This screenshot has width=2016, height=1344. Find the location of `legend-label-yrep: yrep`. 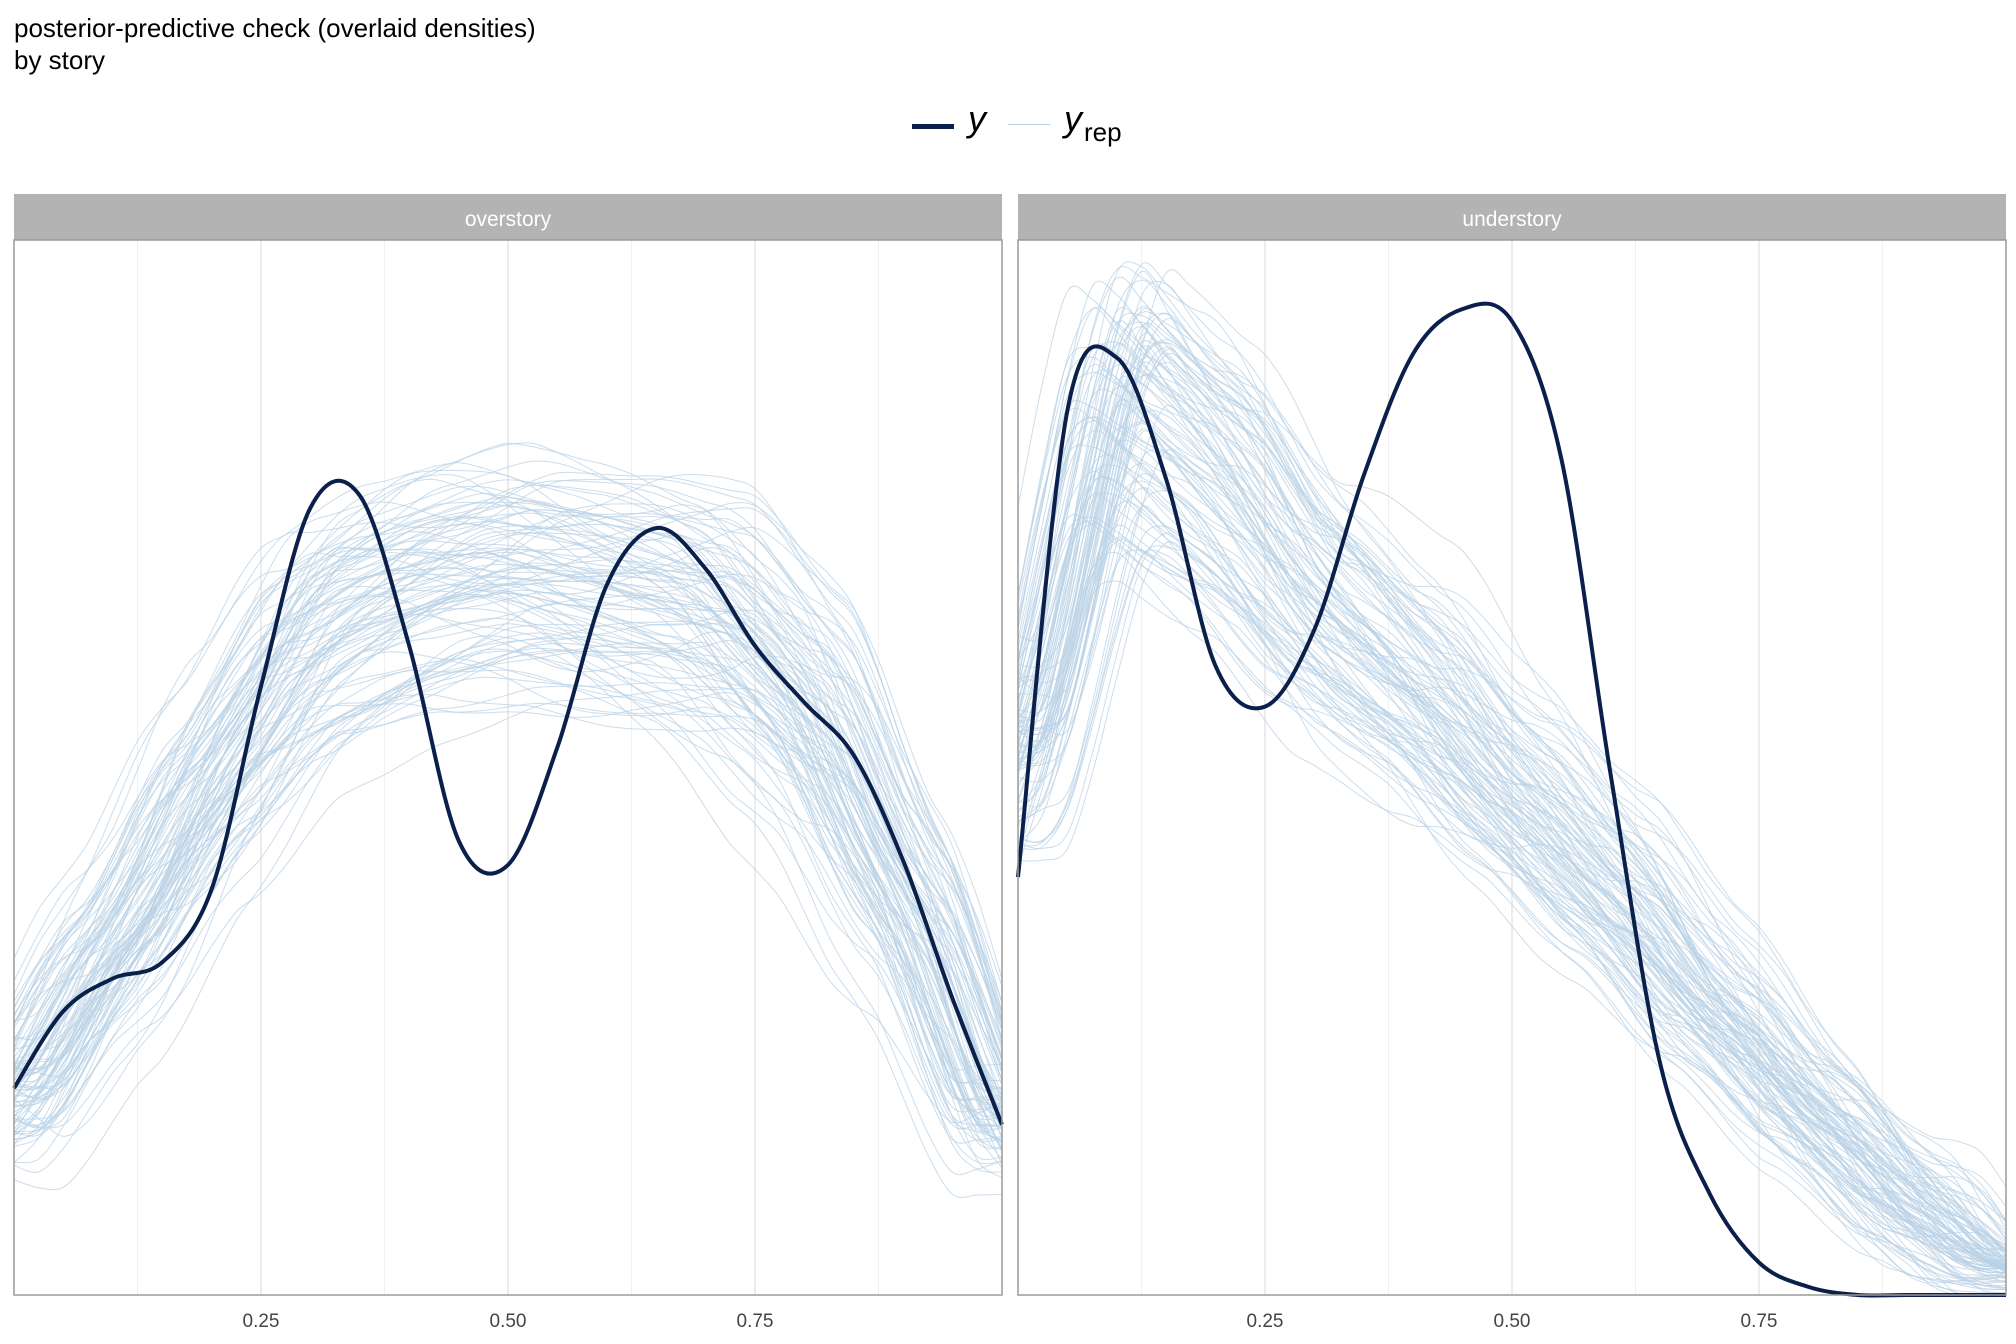

legend-label-yrep: yrep is located at coordinates (1093, 122).